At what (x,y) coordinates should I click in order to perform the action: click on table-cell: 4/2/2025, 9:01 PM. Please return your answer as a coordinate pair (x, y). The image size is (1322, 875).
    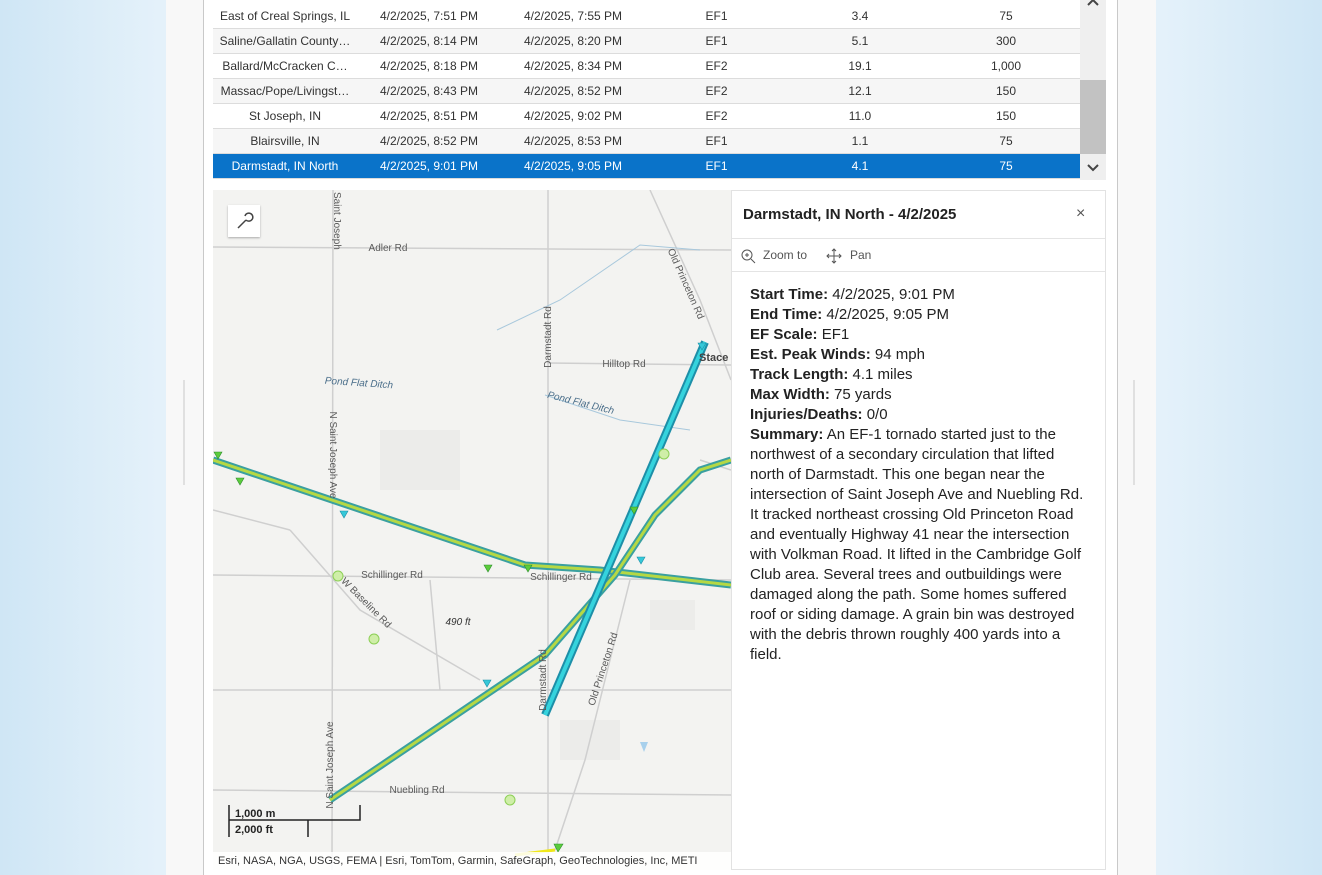
    Looking at the image, I should click on (429, 166).